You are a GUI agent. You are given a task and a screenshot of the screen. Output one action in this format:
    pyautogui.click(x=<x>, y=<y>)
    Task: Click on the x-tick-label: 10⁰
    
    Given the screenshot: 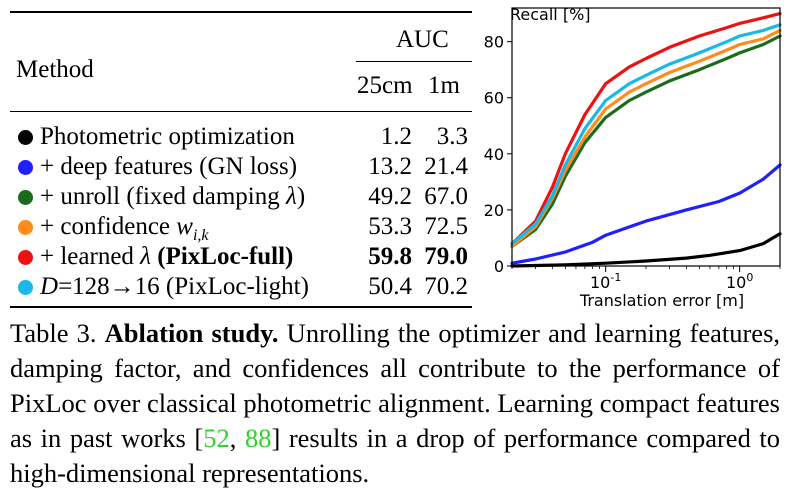 What is the action you would take?
    pyautogui.click(x=739, y=281)
    